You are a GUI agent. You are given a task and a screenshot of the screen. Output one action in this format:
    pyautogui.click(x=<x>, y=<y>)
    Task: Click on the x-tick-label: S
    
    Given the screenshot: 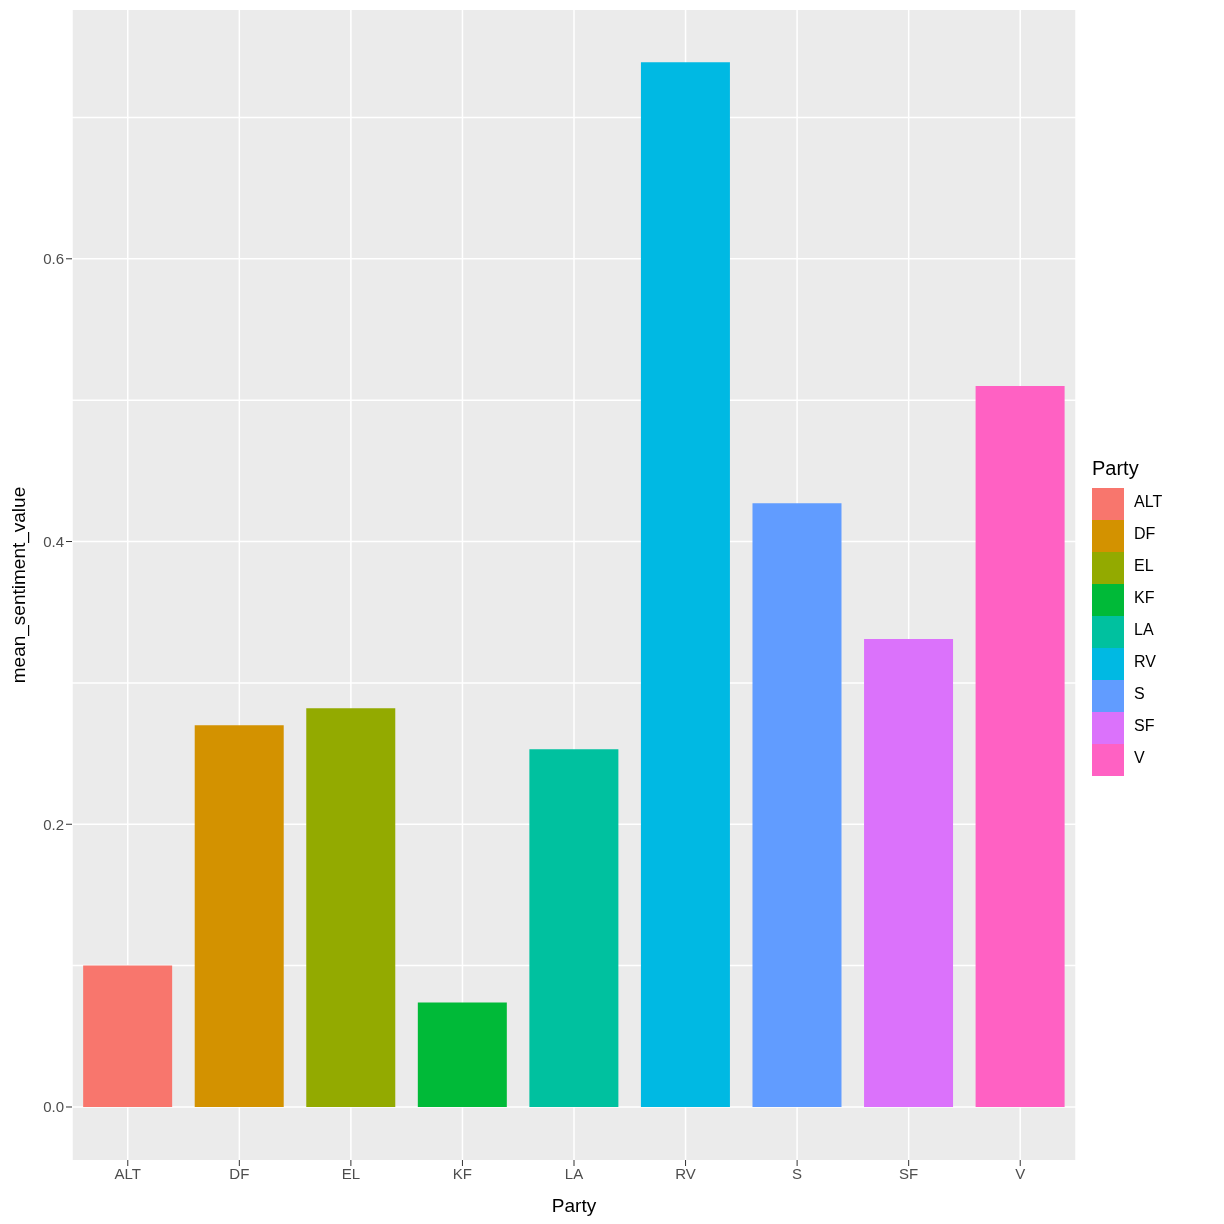 What is the action you would take?
    pyautogui.click(x=797, y=1173)
    